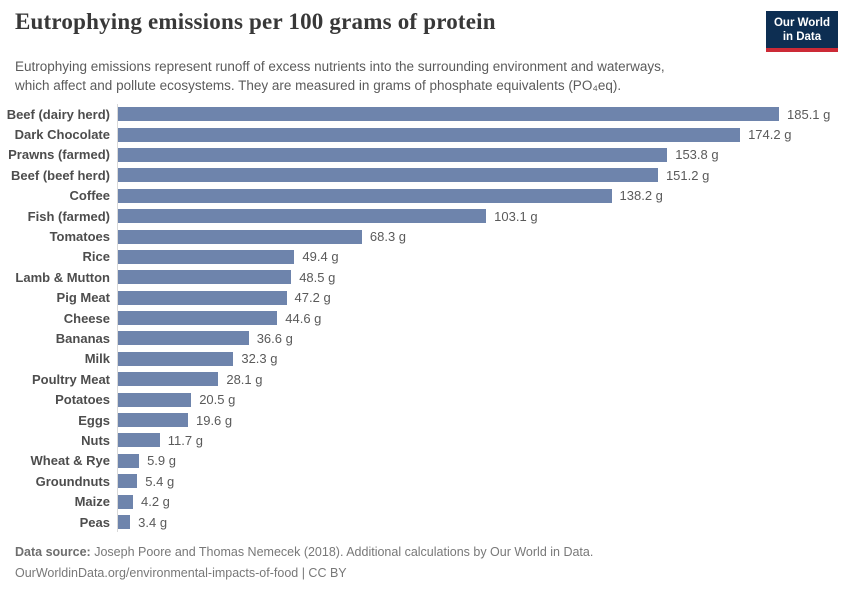  What do you see at coordinates (89, 196) in the screenshot?
I see `category-label: Coffee` at bounding box center [89, 196].